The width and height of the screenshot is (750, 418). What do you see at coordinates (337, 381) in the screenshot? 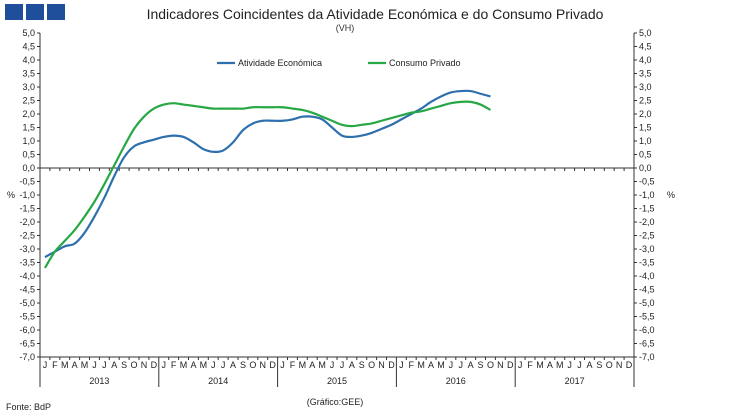
I see `x-year-label: 2015` at bounding box center [337, 381].